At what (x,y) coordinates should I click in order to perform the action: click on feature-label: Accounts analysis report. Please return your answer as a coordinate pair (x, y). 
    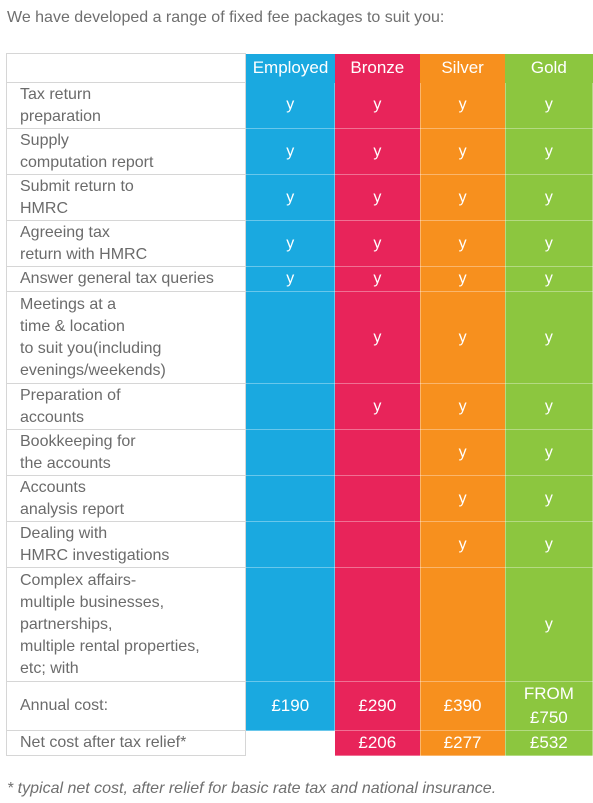
    Looking at the image, I should click on (126, 498).